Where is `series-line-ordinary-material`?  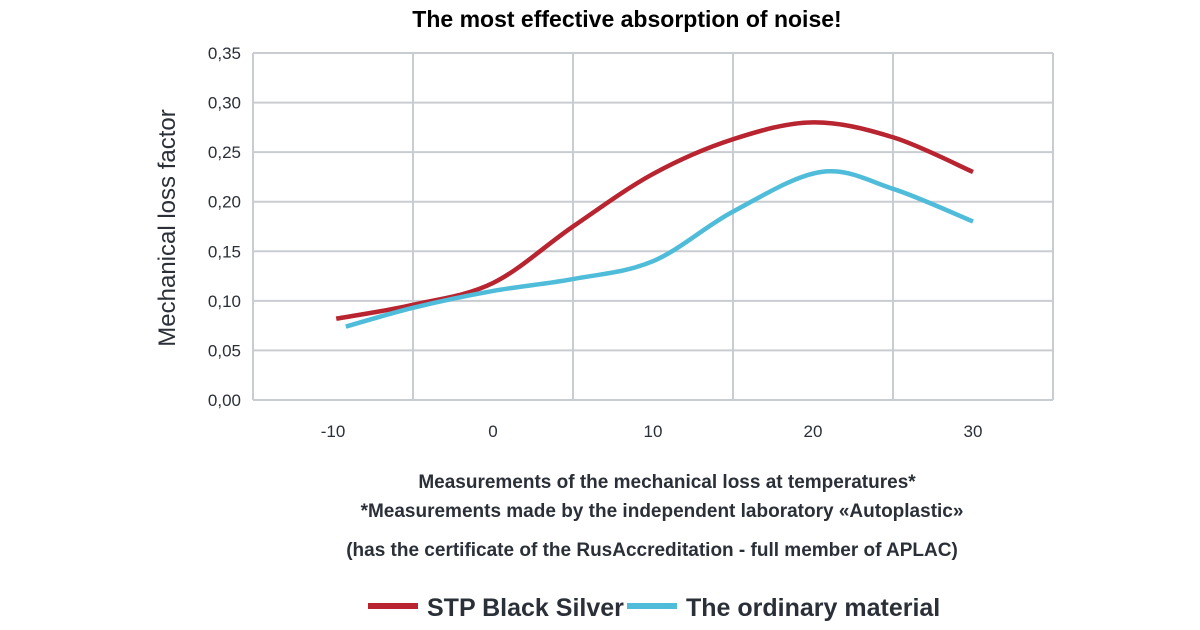 series-line-ordinary-material is located at coordinates (659, 249).